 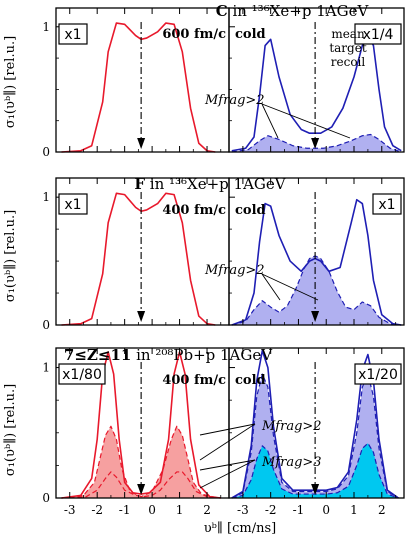 I want to click on row-title-3-in: in, so click(x=143, y=355).